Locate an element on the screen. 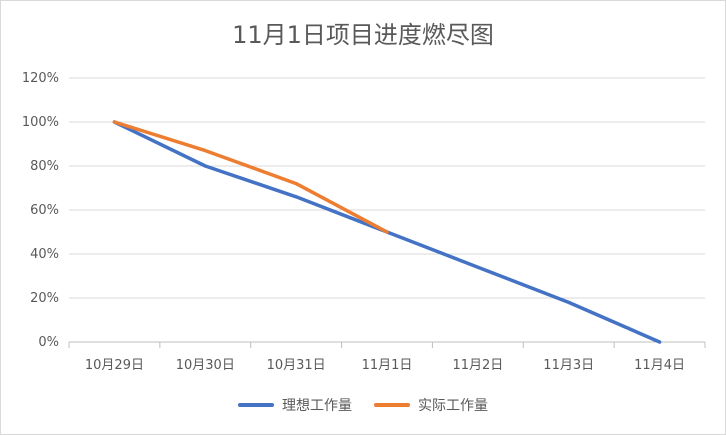 Image resolution: width=726 pixels, height=435 pixels. chart-legend: 理想工作量 实际工作量 is located at coordinates (363, 405).